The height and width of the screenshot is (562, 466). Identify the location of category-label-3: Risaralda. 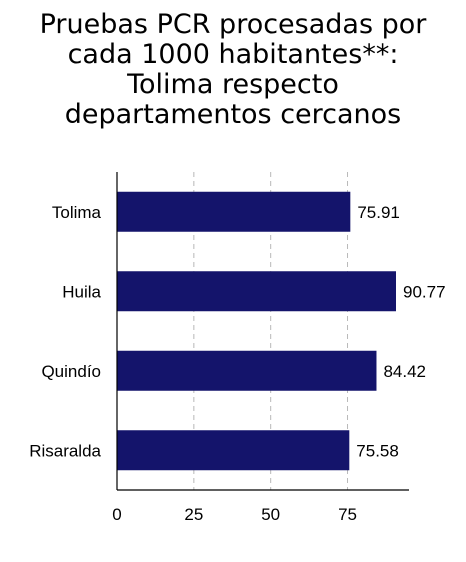
(65, 450).